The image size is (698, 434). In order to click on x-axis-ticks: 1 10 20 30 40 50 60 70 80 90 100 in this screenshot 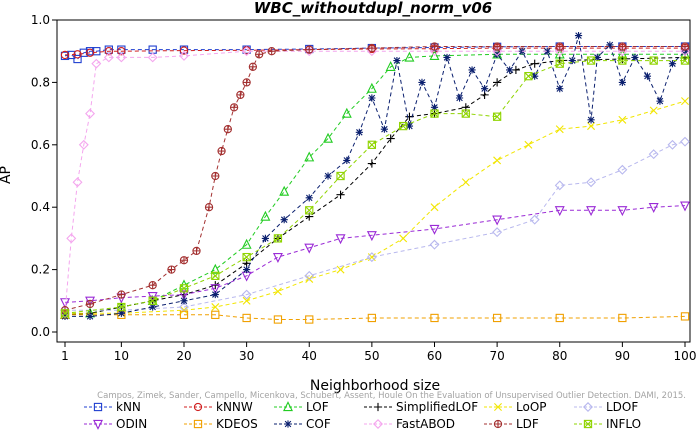, I will do `click(378, 352)`.